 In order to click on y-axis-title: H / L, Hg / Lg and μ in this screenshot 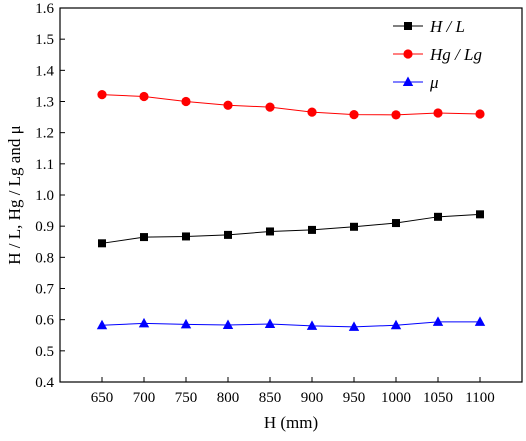, I will do `click(14, 194)`.